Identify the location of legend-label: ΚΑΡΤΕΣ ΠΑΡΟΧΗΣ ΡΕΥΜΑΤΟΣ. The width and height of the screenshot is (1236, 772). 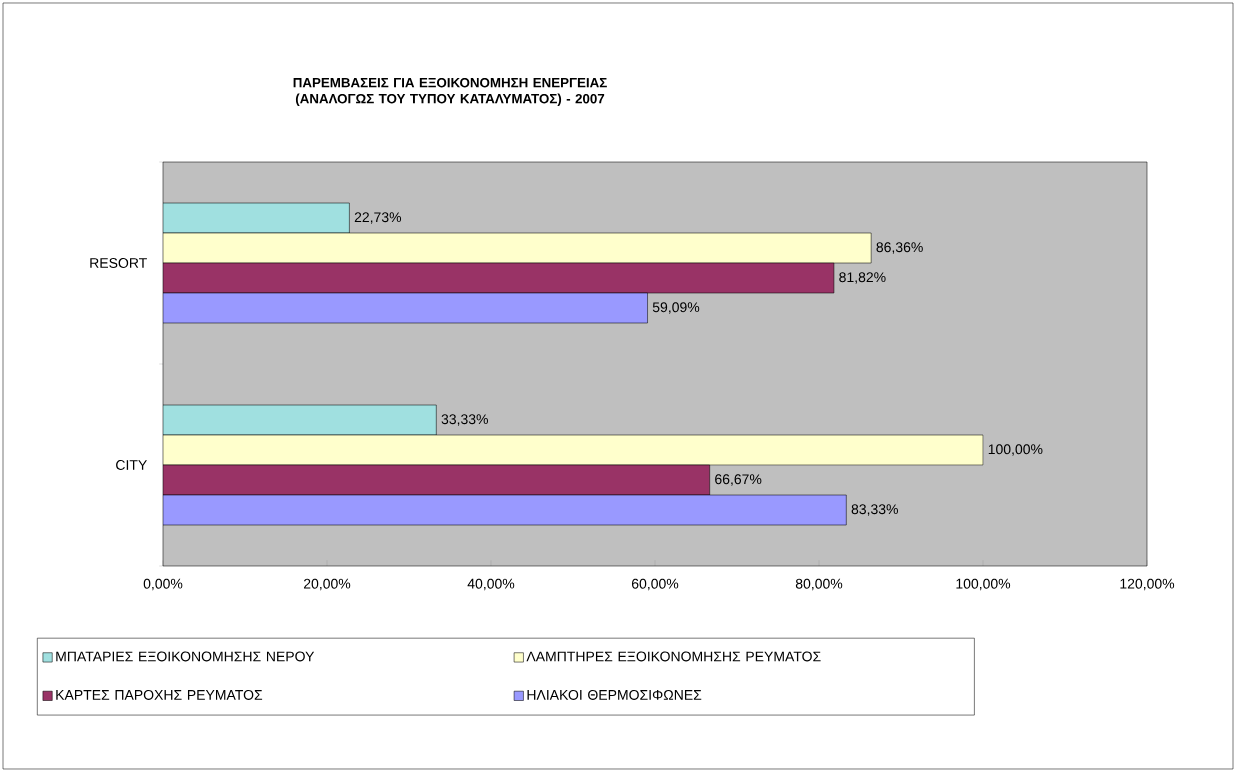
(159, 694).